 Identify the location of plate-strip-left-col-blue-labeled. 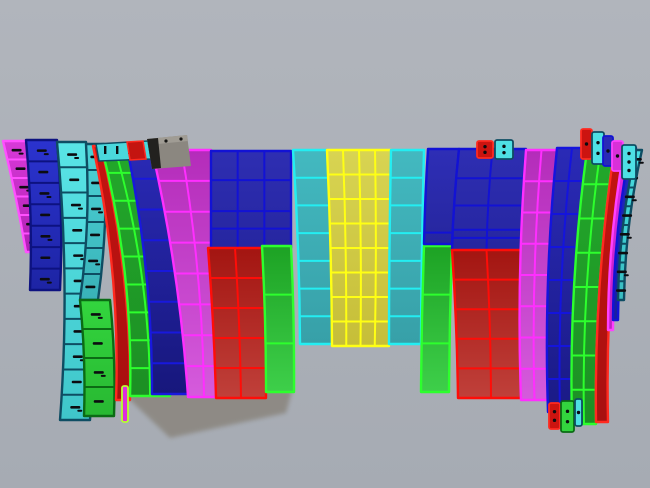
(43, 215).